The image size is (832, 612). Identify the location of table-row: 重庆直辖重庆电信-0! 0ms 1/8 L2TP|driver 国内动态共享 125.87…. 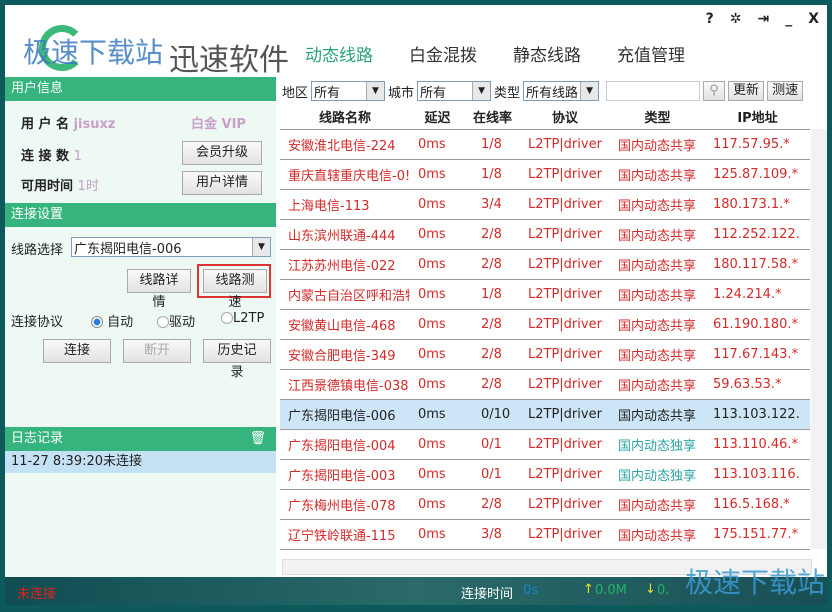
(545, 174).